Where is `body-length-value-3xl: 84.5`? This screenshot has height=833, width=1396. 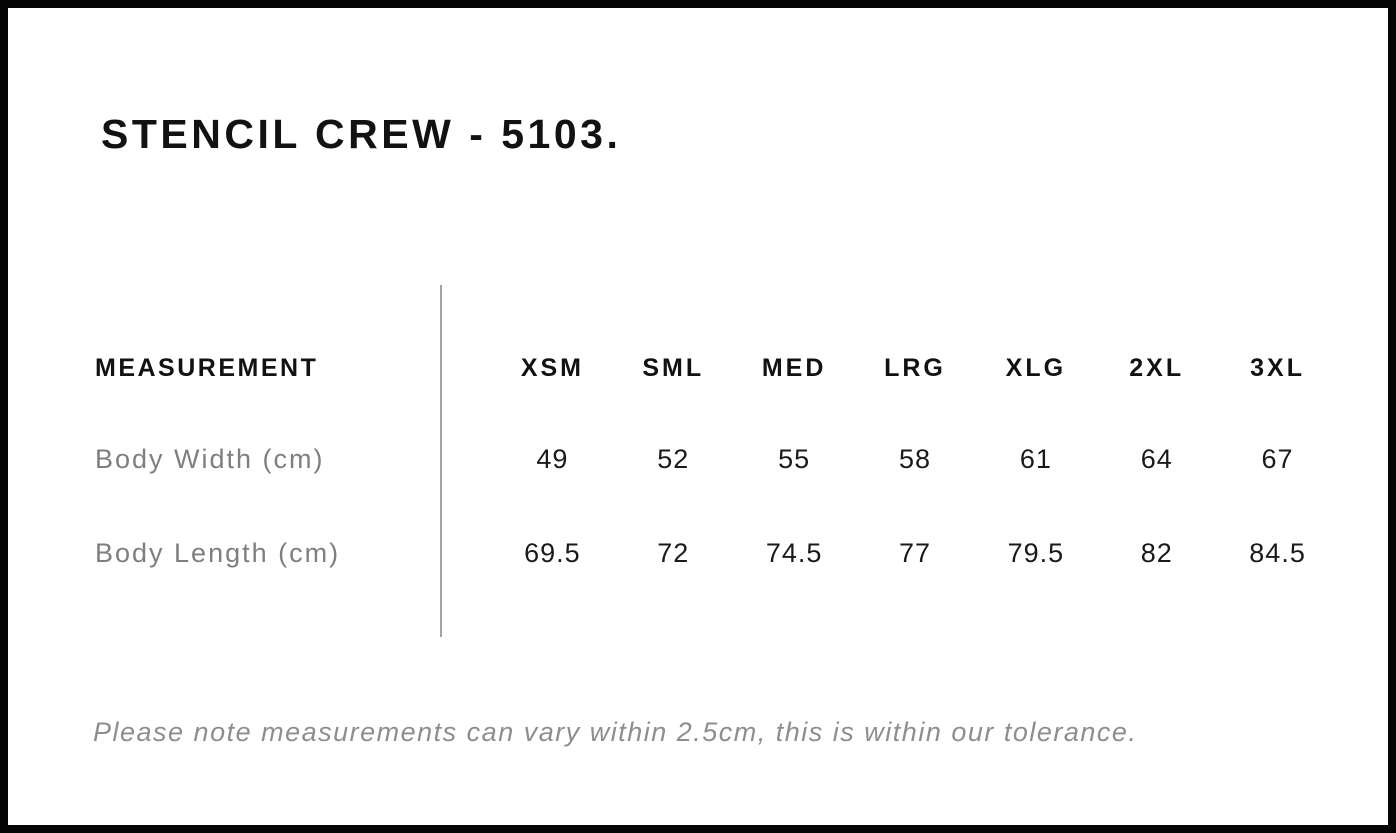
body-length-value-3xl: 84.5 is located at coordinates (1277, 552).